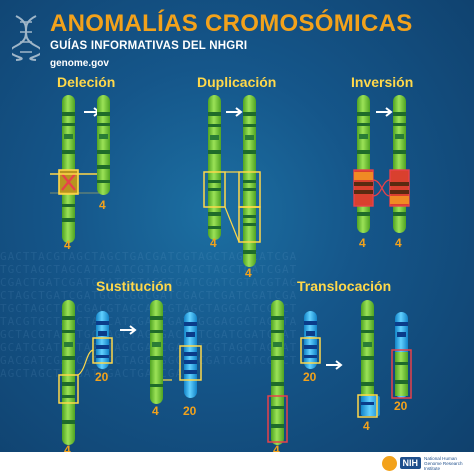 The width and height of the screenshot is (474, 474). What do you see at coordinates (232, 224) in the screenshot?
I see `duplication-connector` at bounding box center [232, 224].